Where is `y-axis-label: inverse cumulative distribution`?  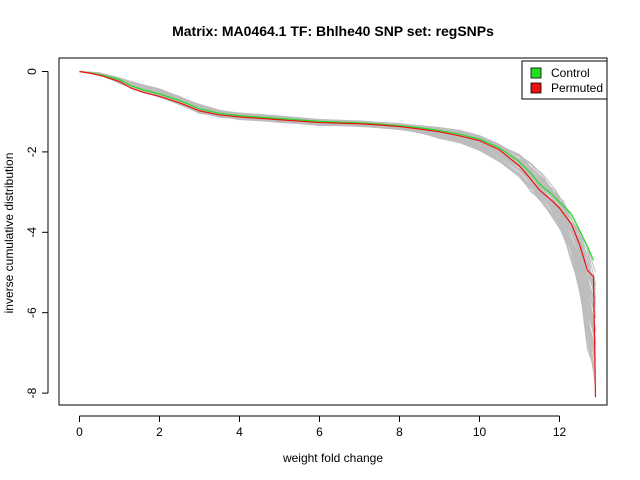 y-axis-label: inverse cumulative distribution is located at coordinates (9, 233).